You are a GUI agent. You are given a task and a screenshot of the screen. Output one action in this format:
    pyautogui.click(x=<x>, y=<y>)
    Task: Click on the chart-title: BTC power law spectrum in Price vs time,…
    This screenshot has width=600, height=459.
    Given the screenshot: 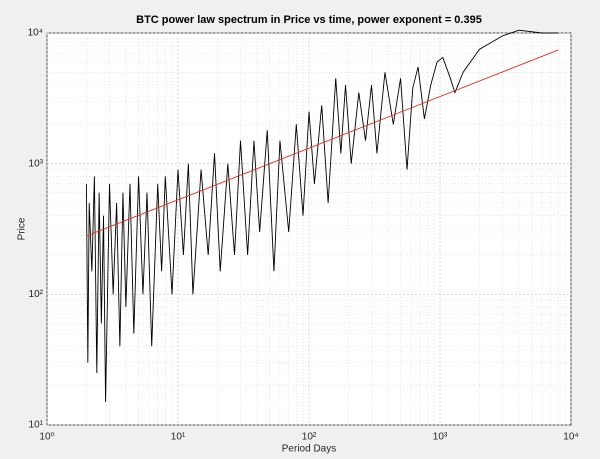 What is the action you would take?
    pyautogui.click(x=309, y=20)
    